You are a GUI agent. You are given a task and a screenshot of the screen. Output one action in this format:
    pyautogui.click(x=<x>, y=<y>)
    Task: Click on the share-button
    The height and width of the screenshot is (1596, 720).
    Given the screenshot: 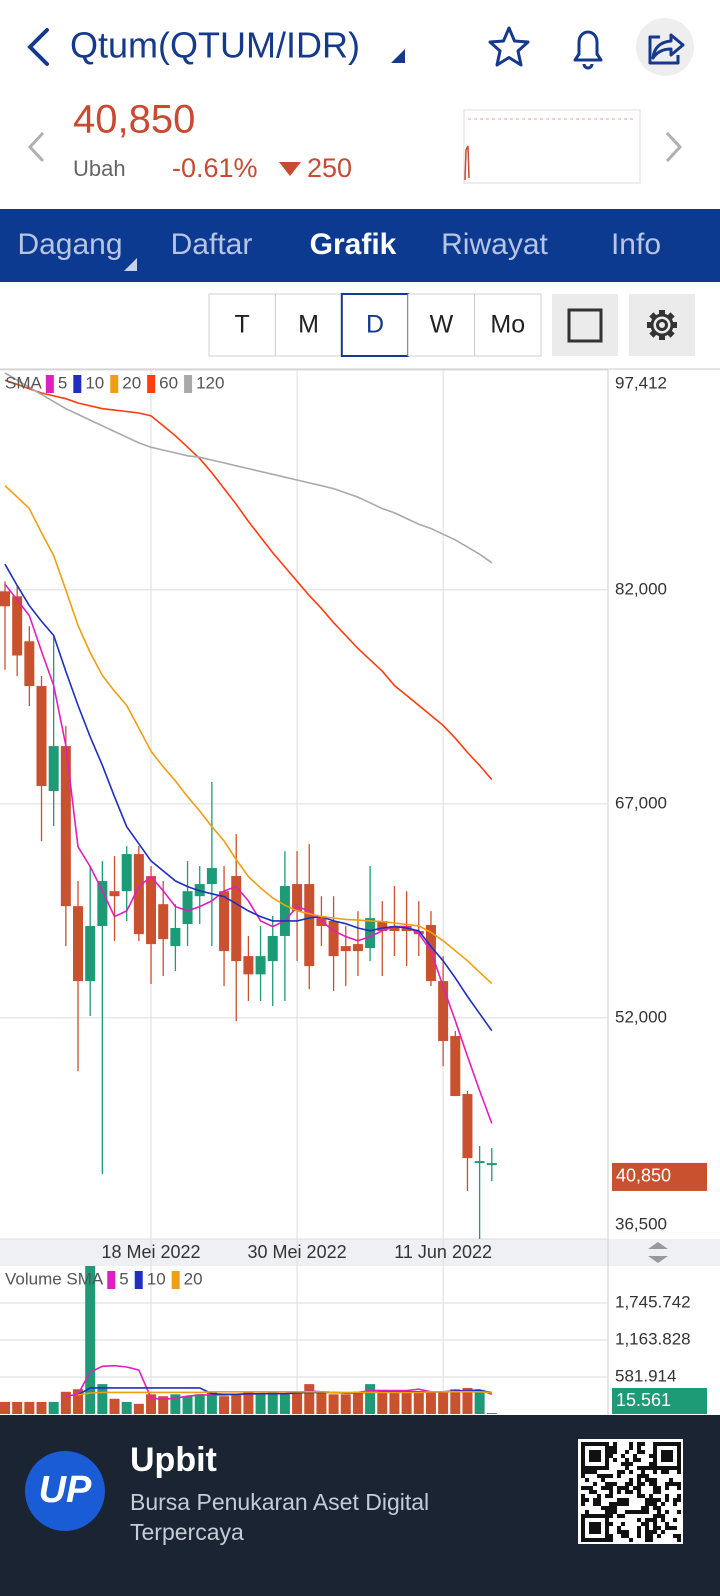 What is the action you would take?
    pyautogui.click(x=665, y=47)
    